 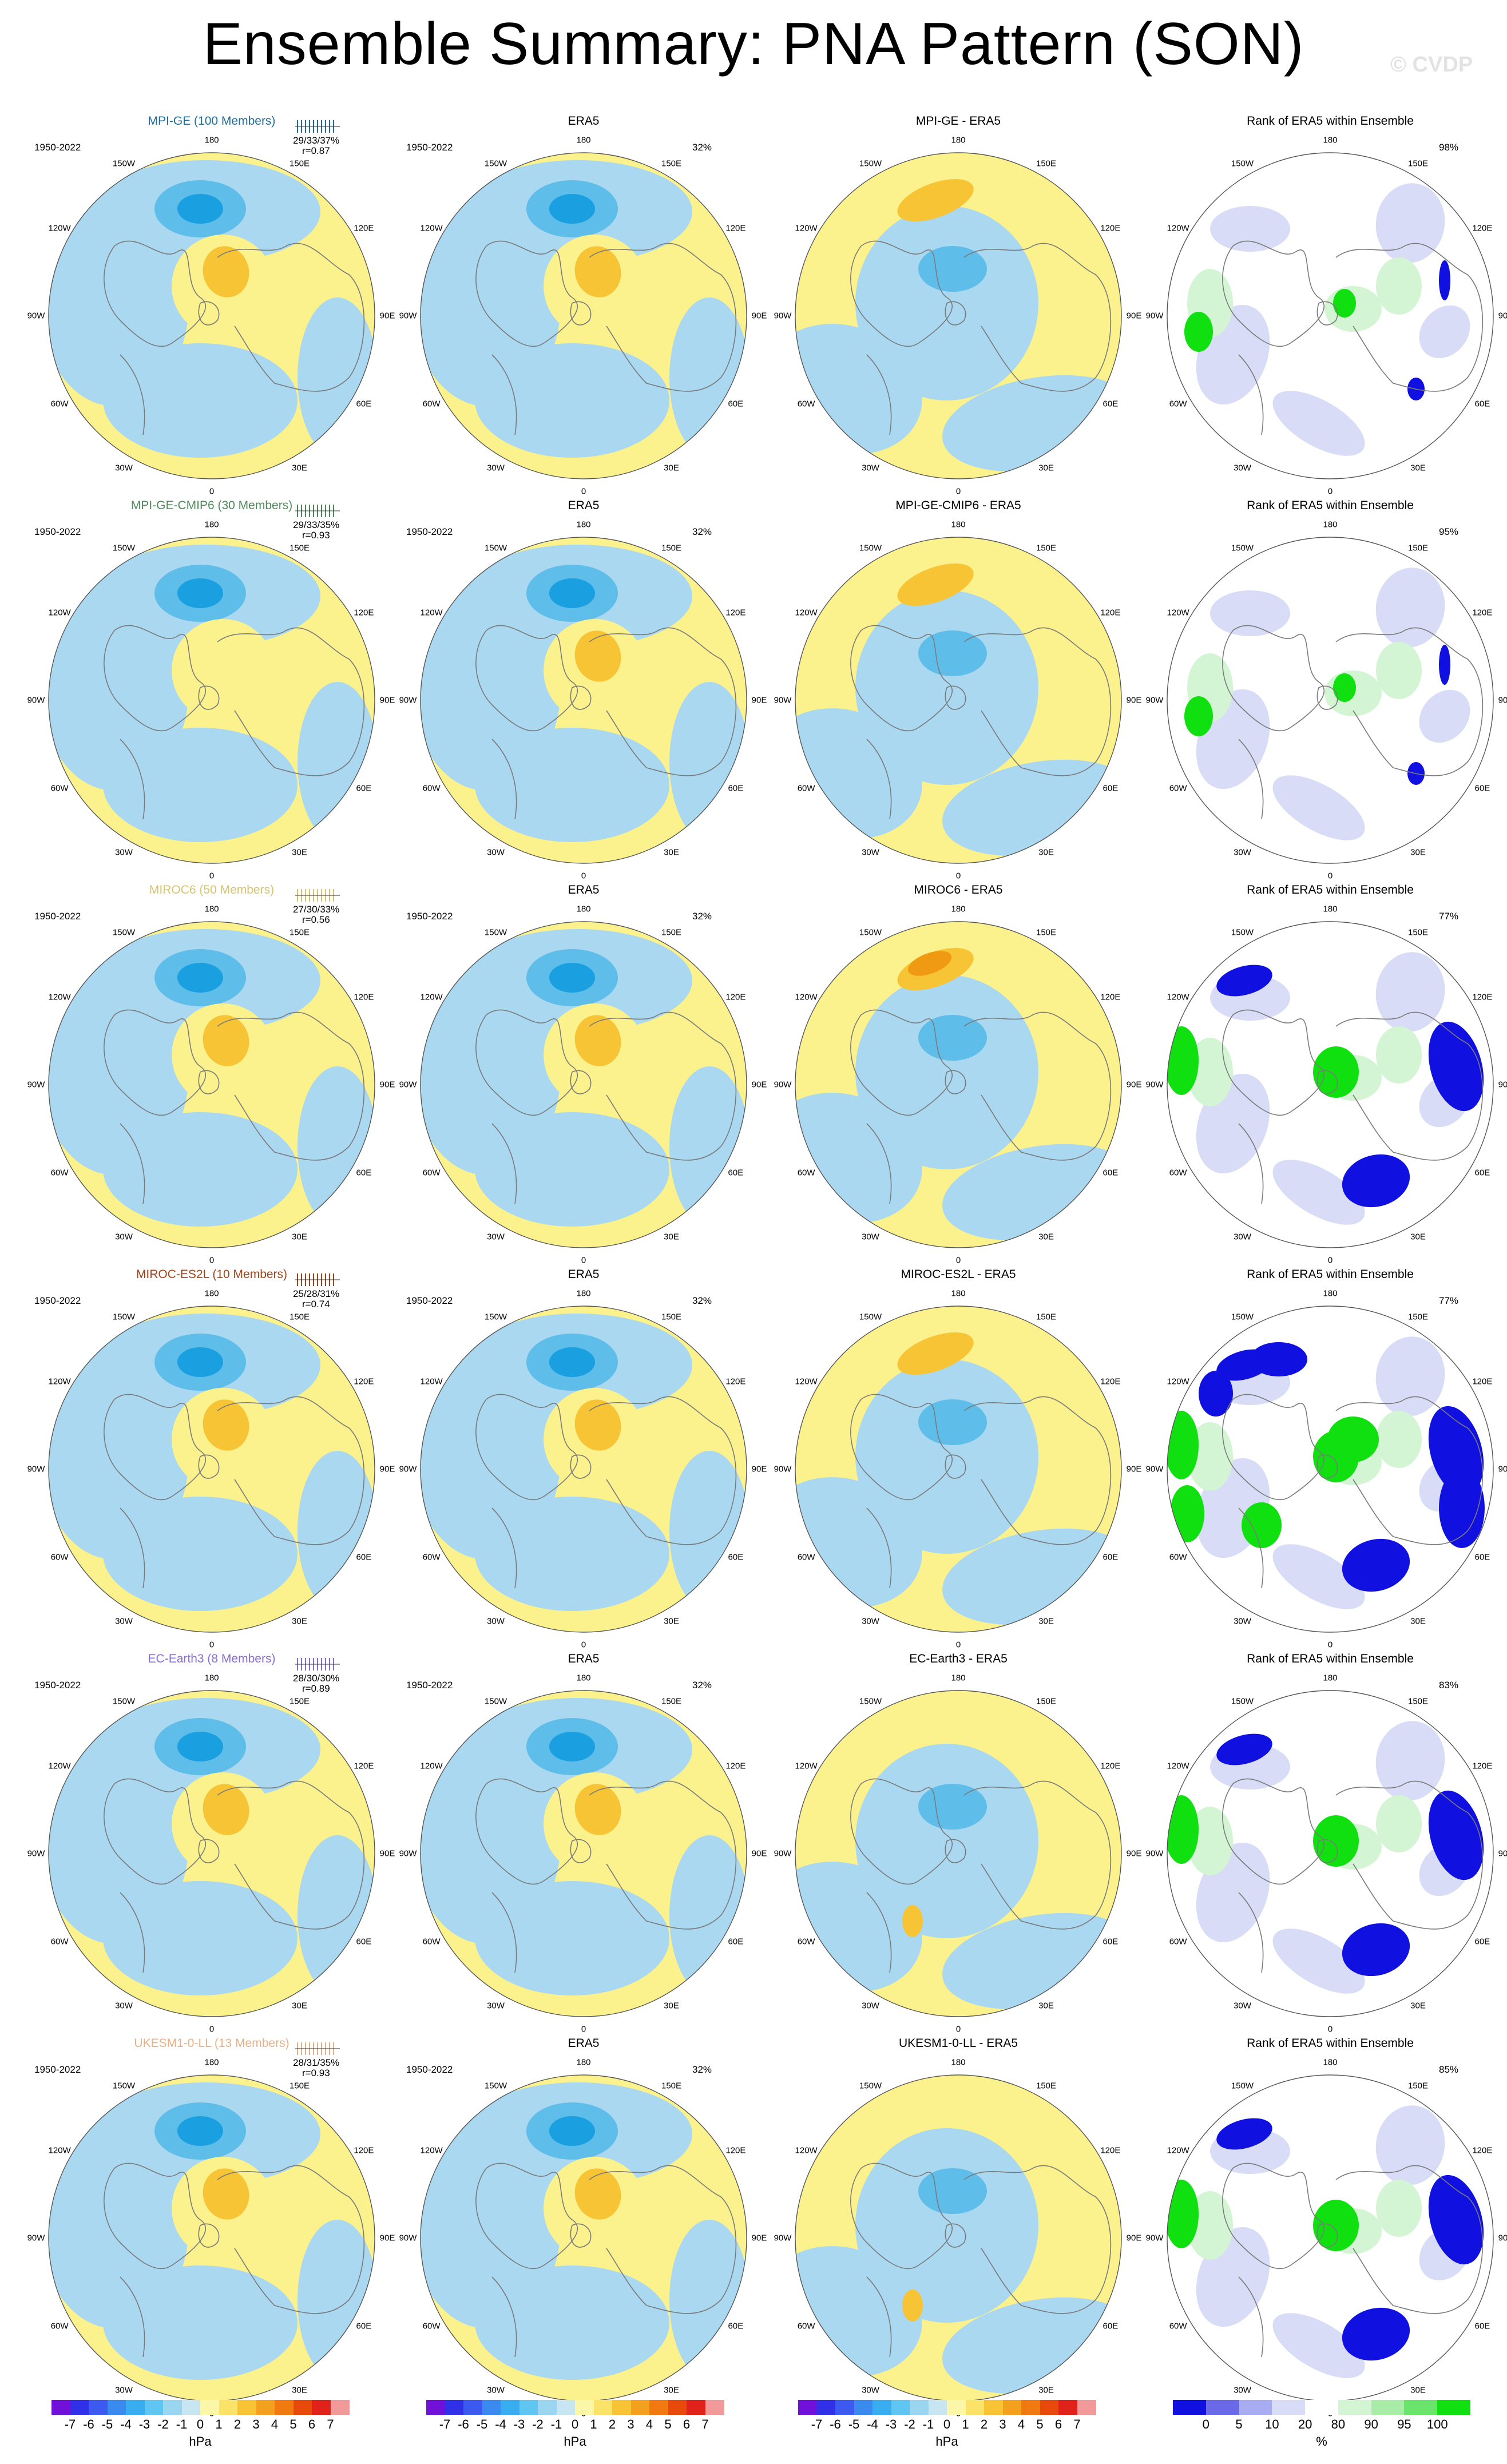 What do you see at coordinates (1503, 1085) in the screenshot?
I see `longitude-label: 90E` at bounding box center [1503, 1085].